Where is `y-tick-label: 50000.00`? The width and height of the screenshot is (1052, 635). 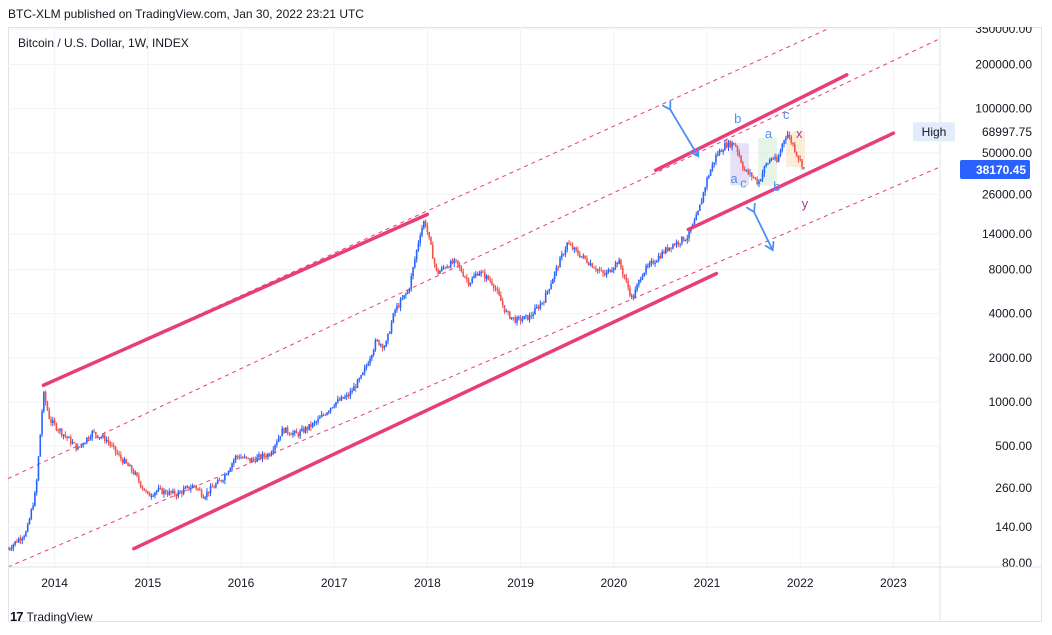
y-tick-label: 50000.00 is located at coordinates (1007, 153).